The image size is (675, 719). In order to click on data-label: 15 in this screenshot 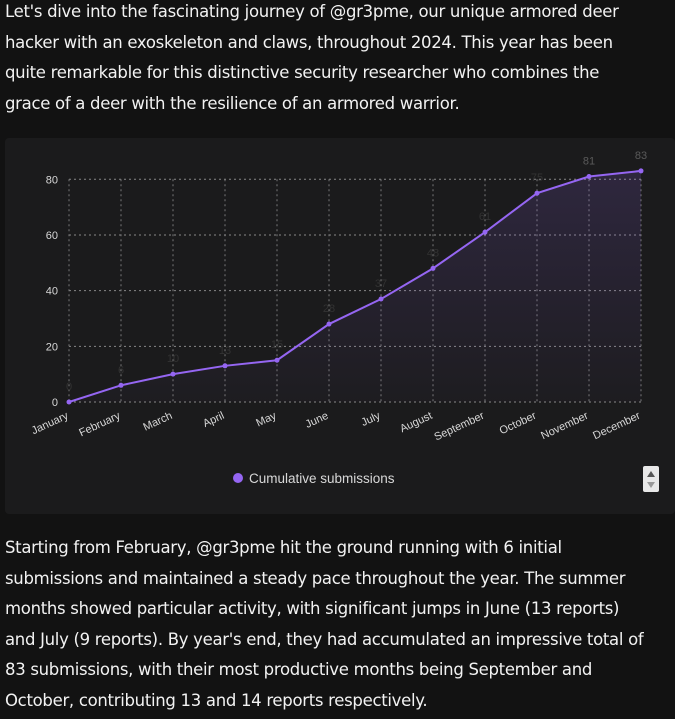, I will do `click(277, 345)`.